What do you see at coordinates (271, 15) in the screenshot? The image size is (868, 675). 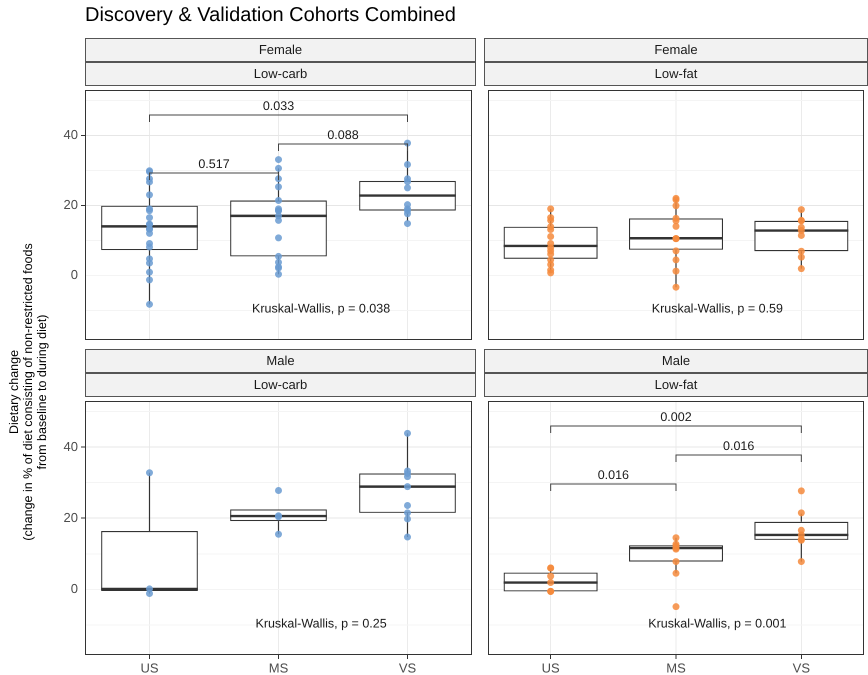 I see `text: Discovery & Validation Cohorts Combined` at bounding box center [271, 15].